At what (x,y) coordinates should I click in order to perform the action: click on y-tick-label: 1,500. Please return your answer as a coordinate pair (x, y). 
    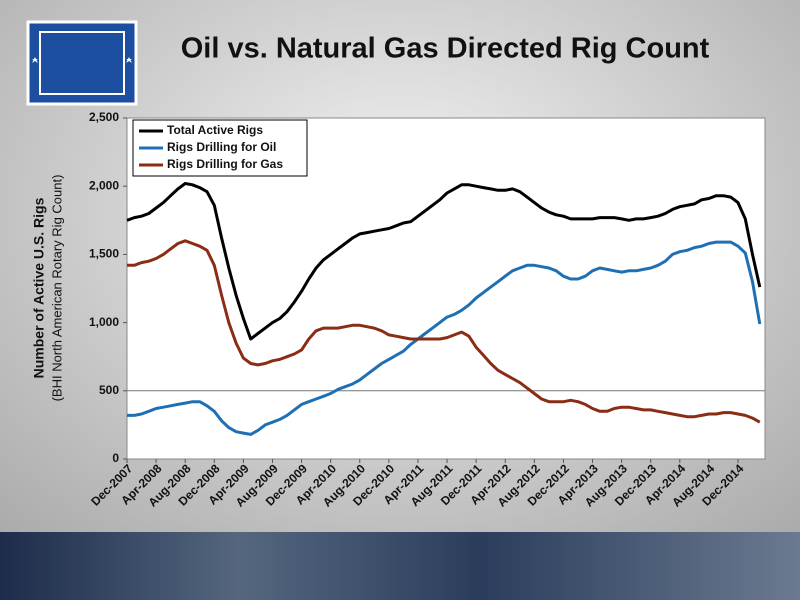
    Looking at the image, I should click on (104, 254).